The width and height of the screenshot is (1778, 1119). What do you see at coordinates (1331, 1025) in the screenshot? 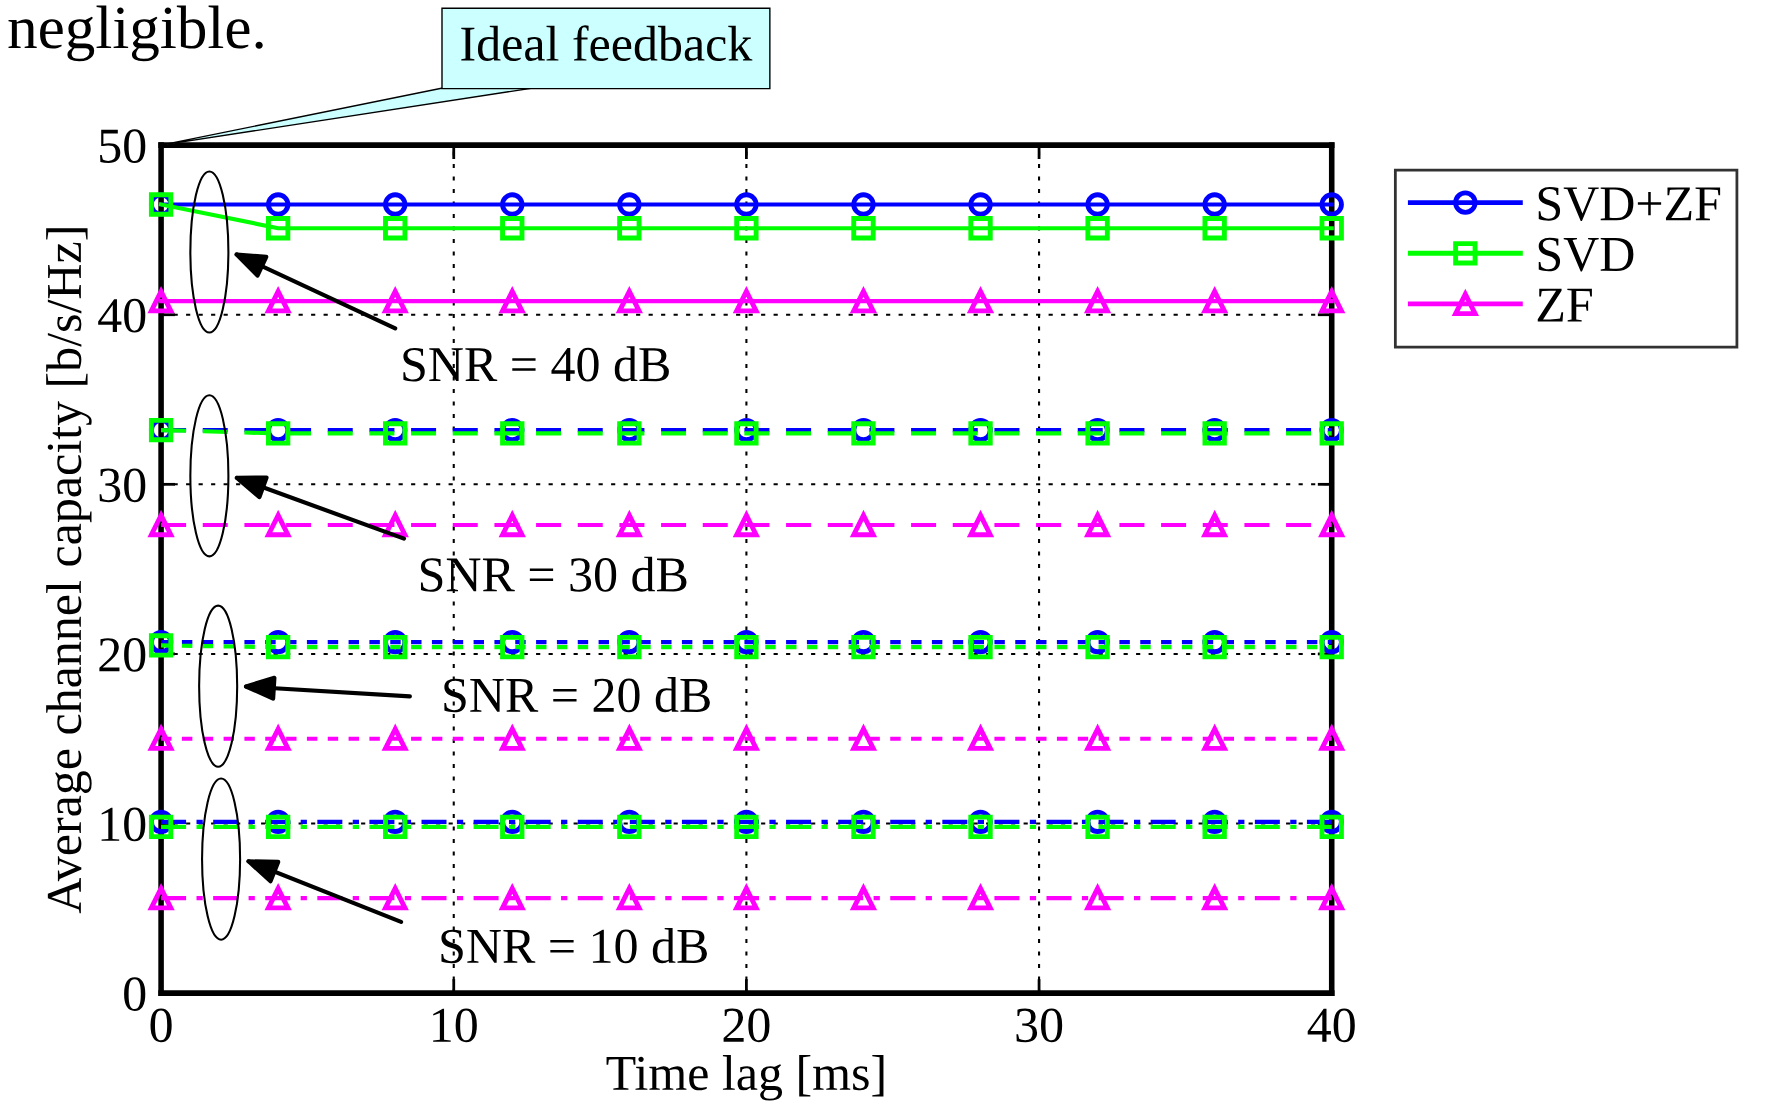
I see `x-tick-label: 40` at bounding box center [1331, 1025].